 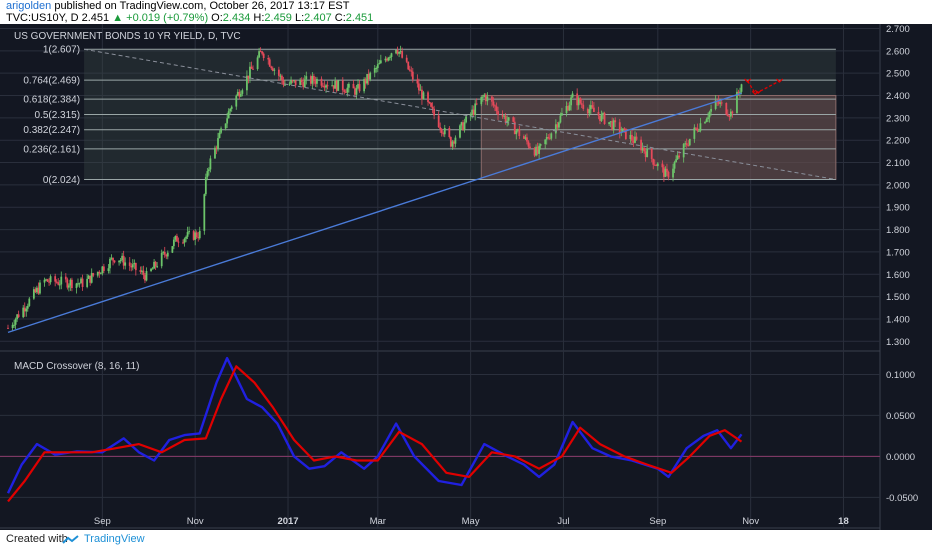 What do you see at coordinates (898, 252) in the screenshot?
I see `y-tick-label: 1.700` at bounding box center [898, 252].